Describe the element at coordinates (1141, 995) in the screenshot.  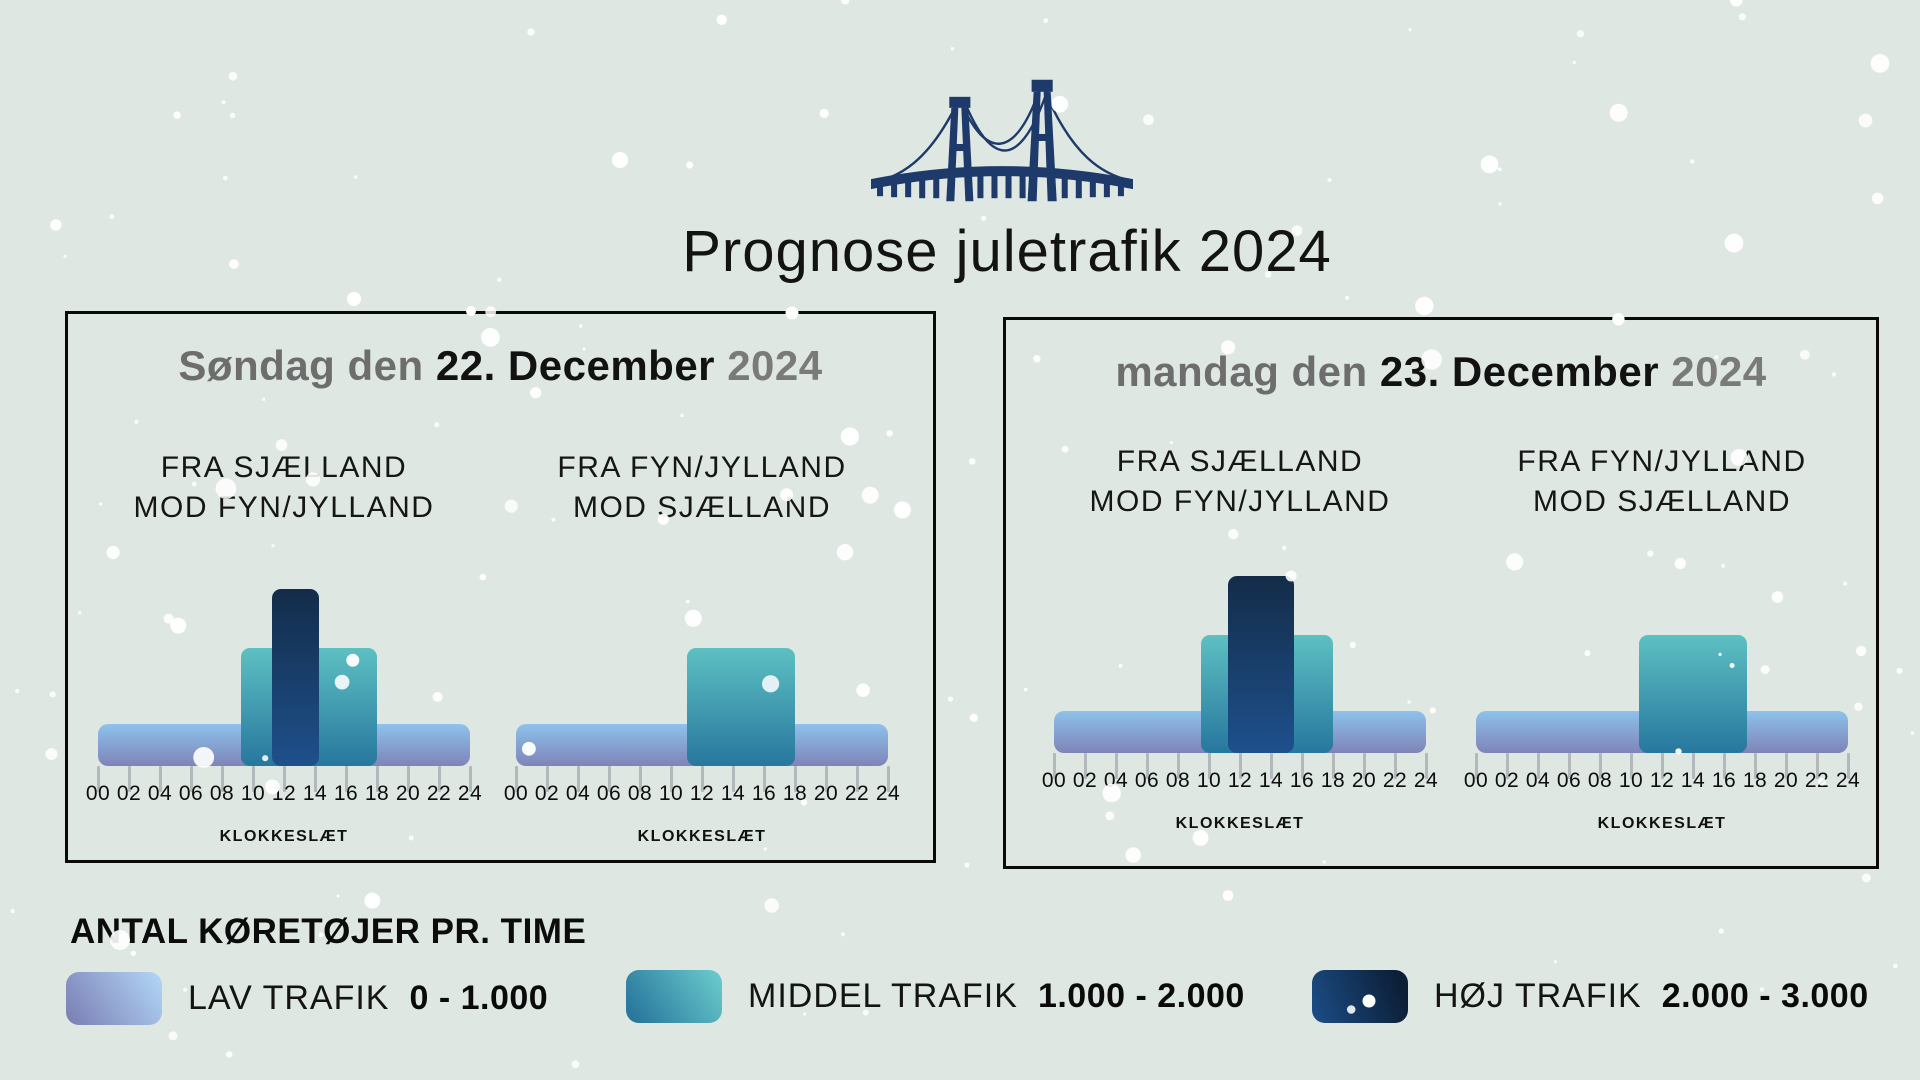
I see `legend-range: 1.000 - 2.000` at that location.